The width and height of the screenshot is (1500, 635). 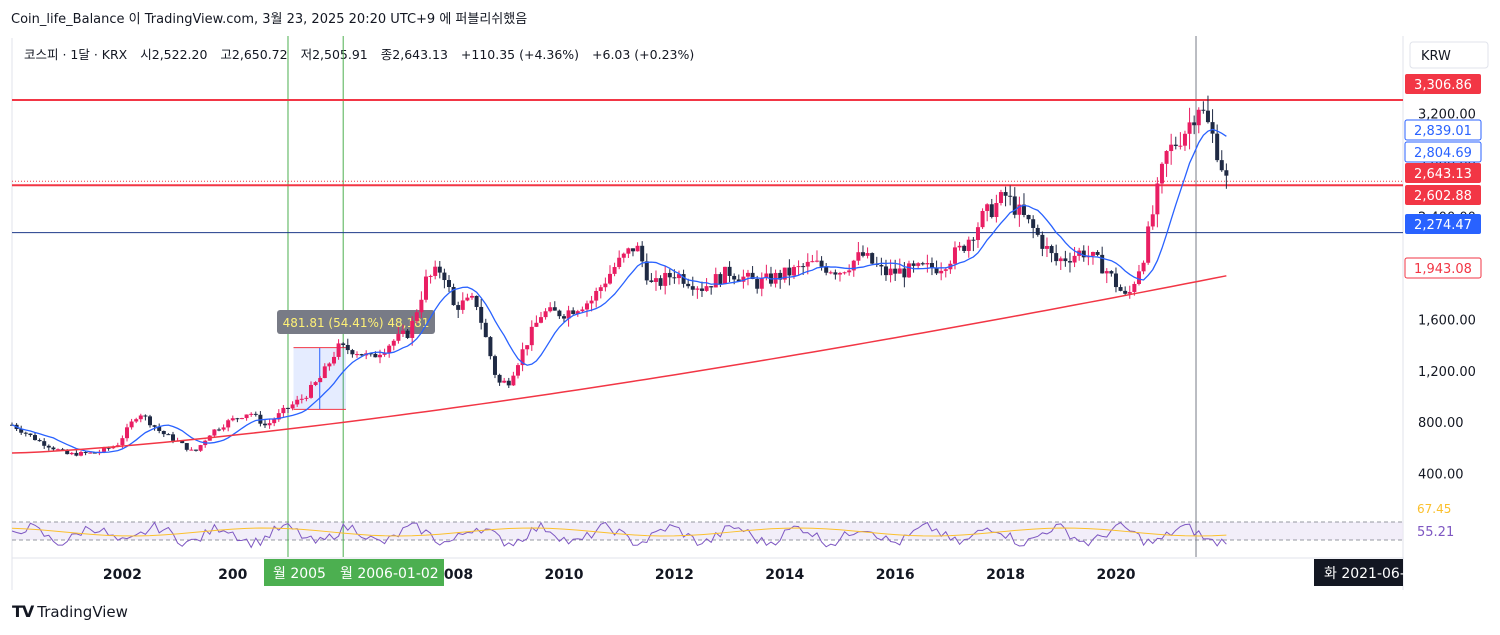 I want to click on y-tick-label: 3,200.00, so click(x=1447, y=115).